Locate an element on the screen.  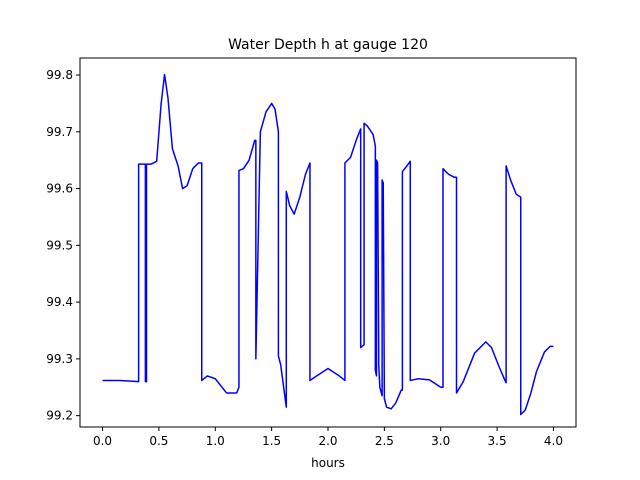
x-tick-label: 0.0 is located at coordinates (102, 441).